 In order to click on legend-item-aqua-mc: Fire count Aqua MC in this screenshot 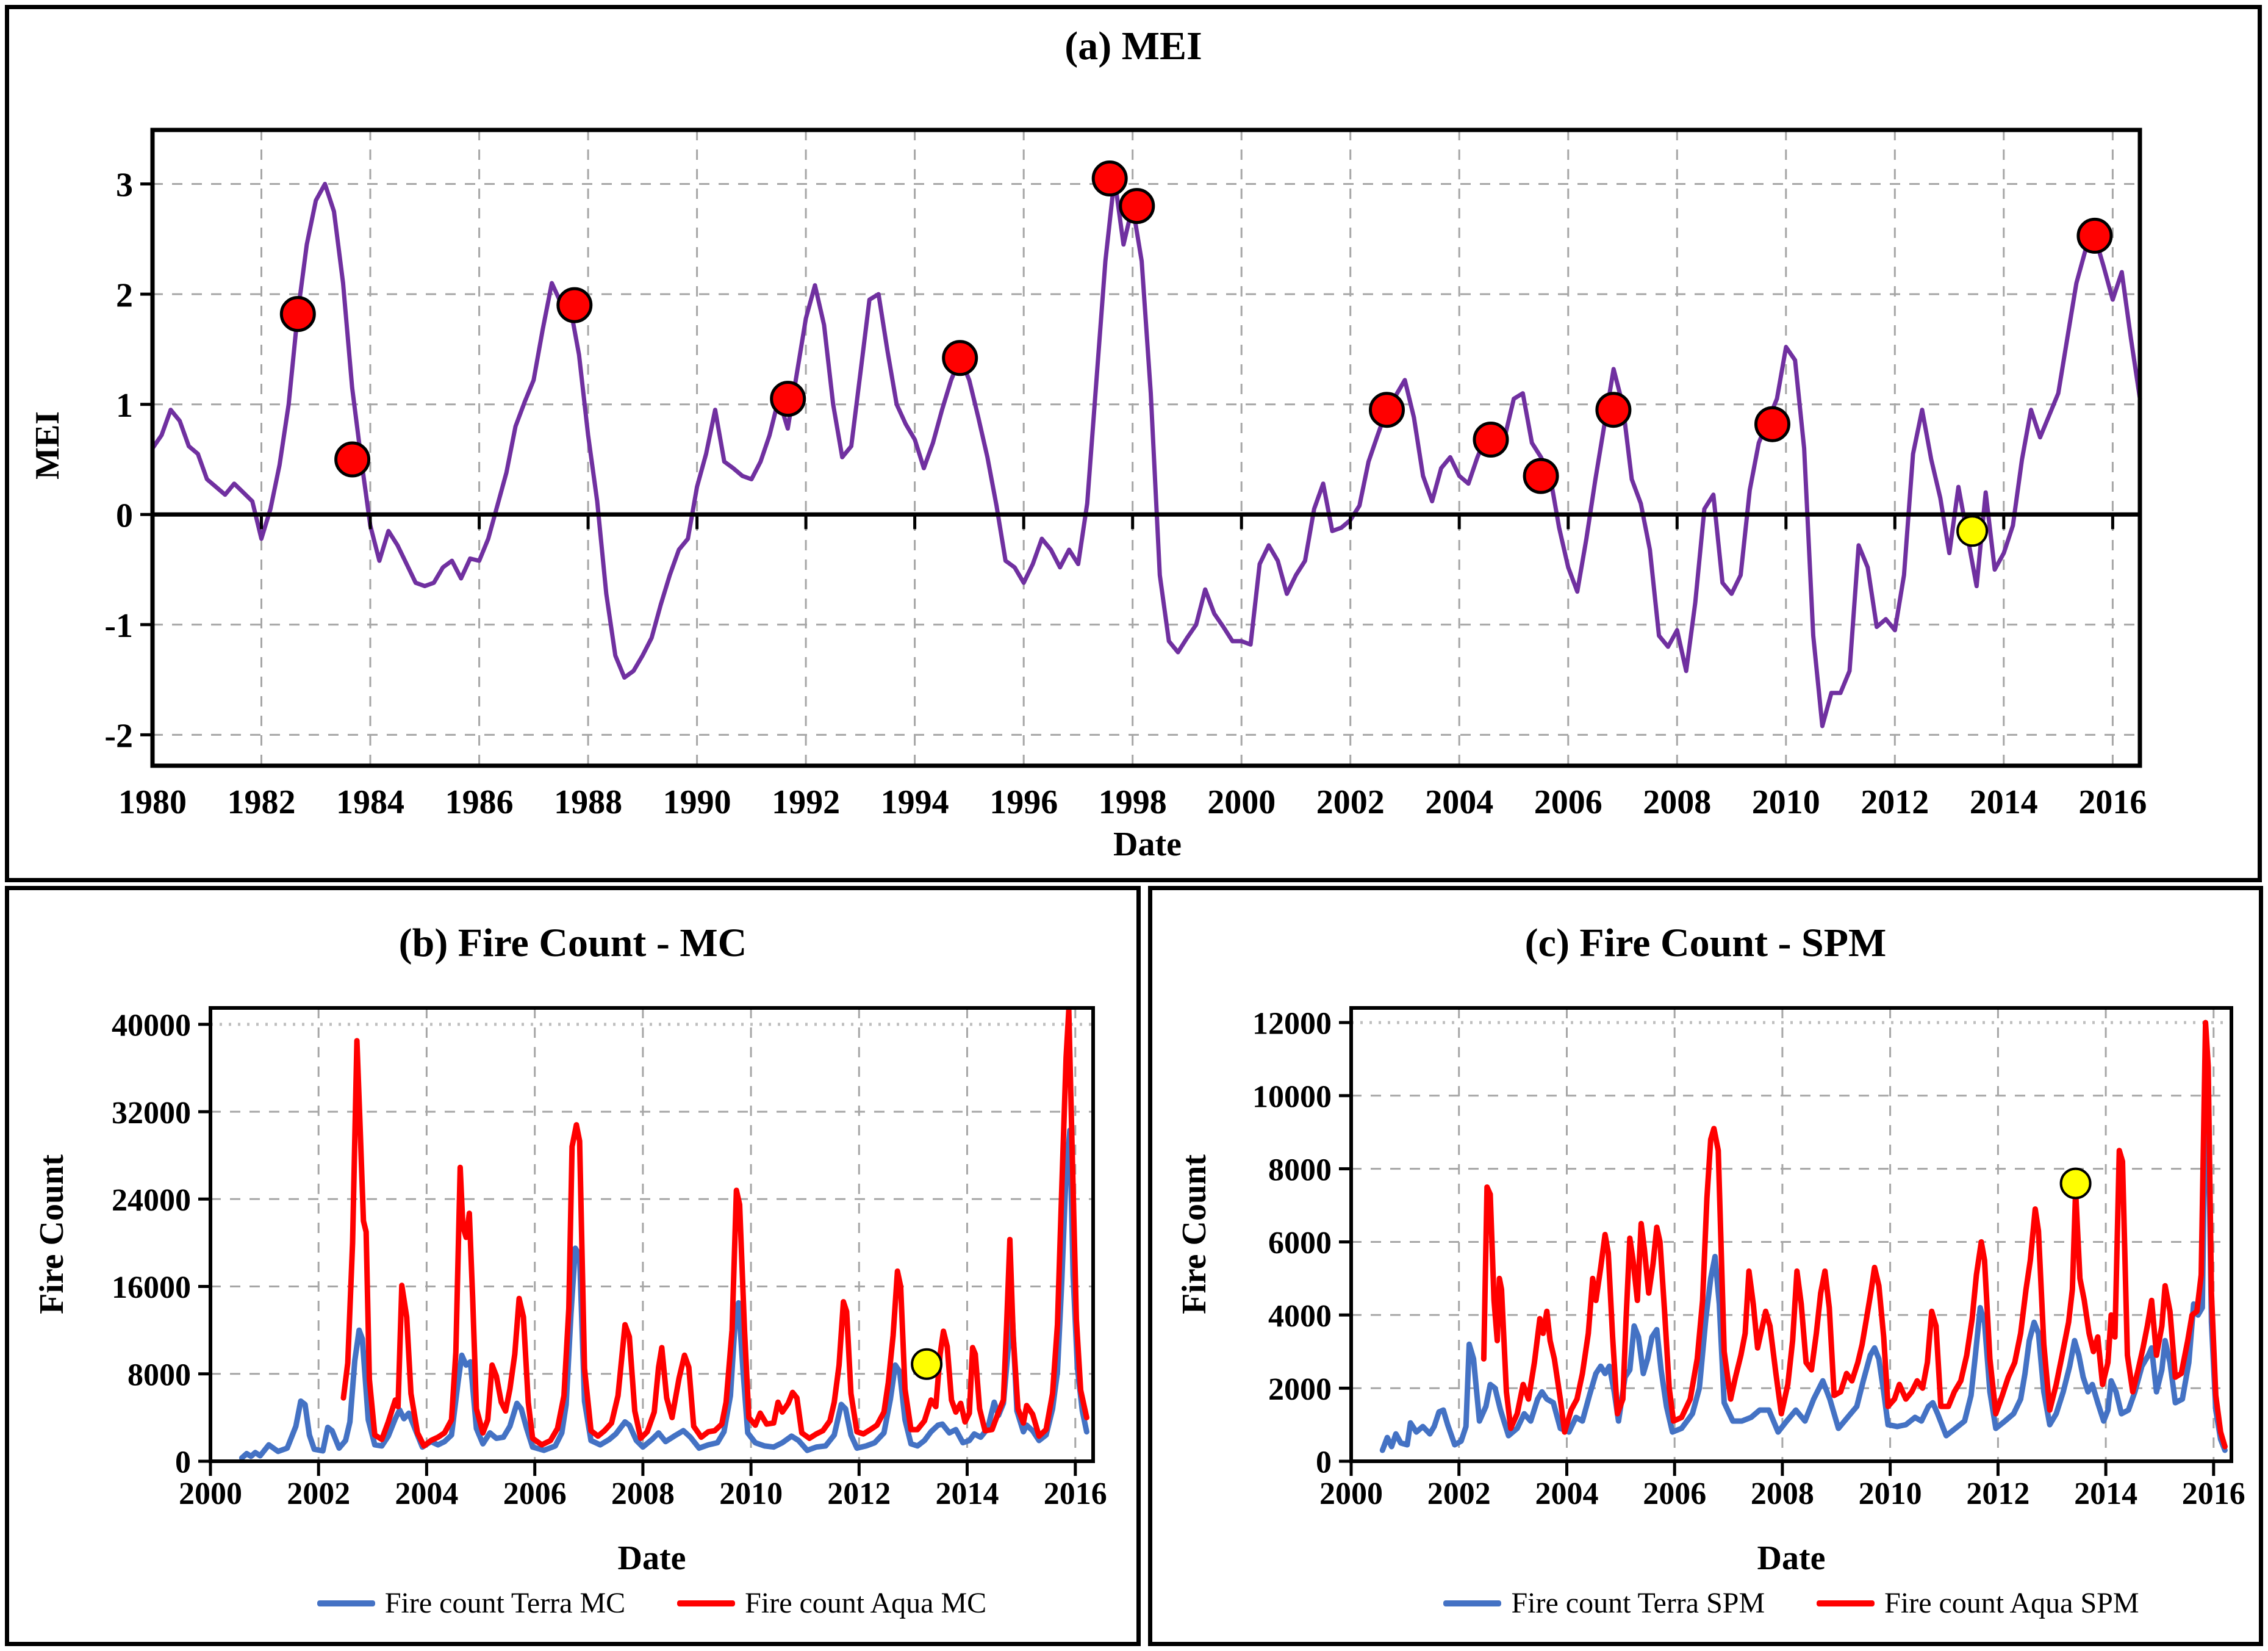, I will do `click(832, 1603)`.